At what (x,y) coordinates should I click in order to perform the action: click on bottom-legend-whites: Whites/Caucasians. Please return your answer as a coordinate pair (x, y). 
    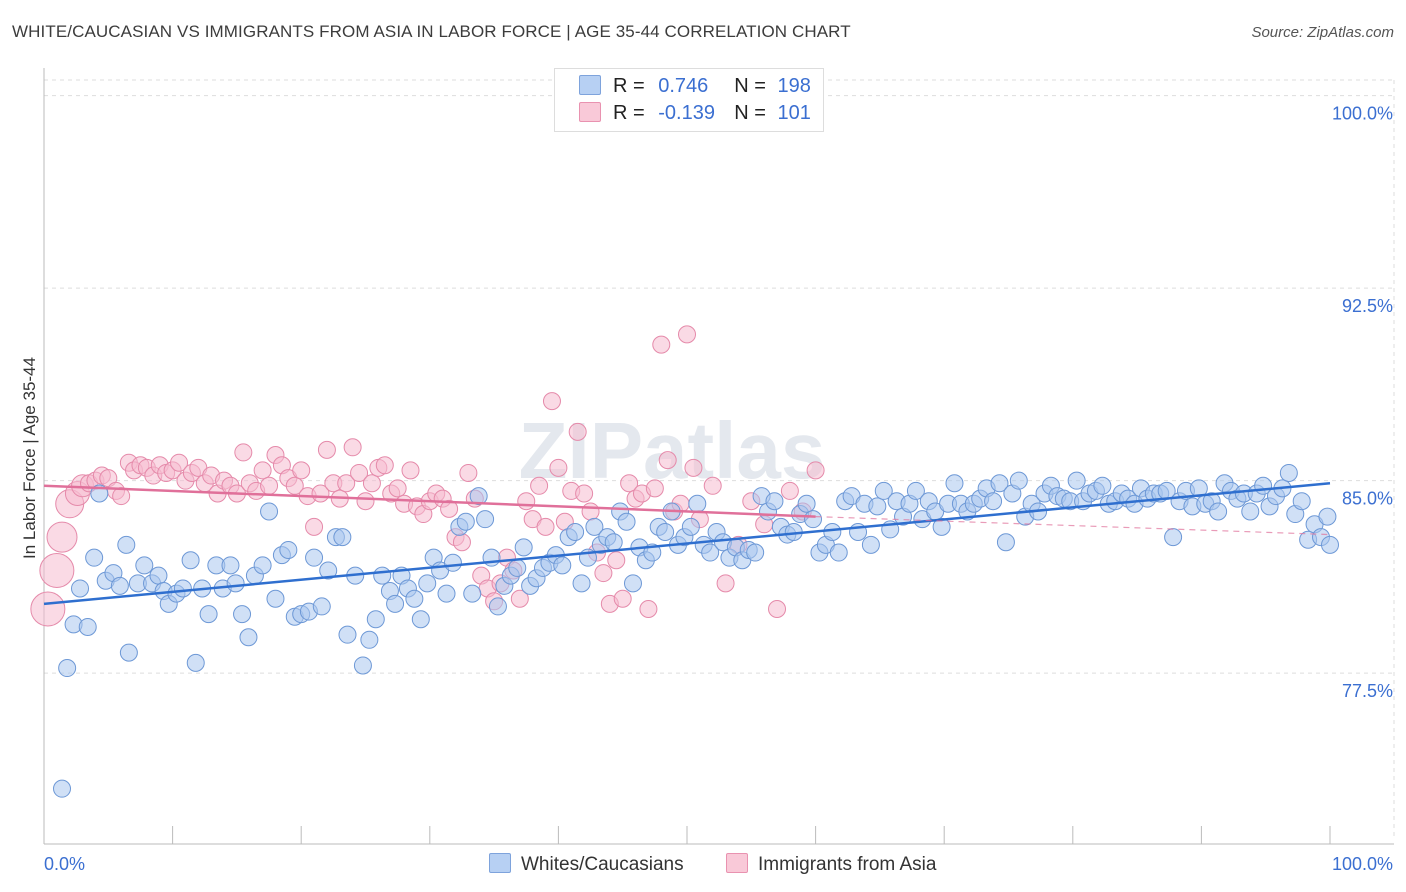
    Looking at the image, I should click on (586, 864).